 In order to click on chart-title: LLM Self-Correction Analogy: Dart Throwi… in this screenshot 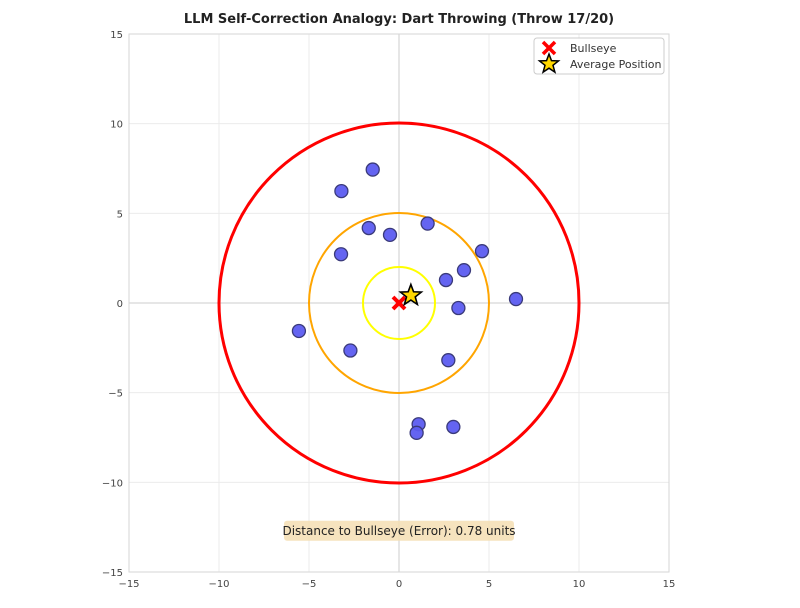, I will do `click(399, 19)`.